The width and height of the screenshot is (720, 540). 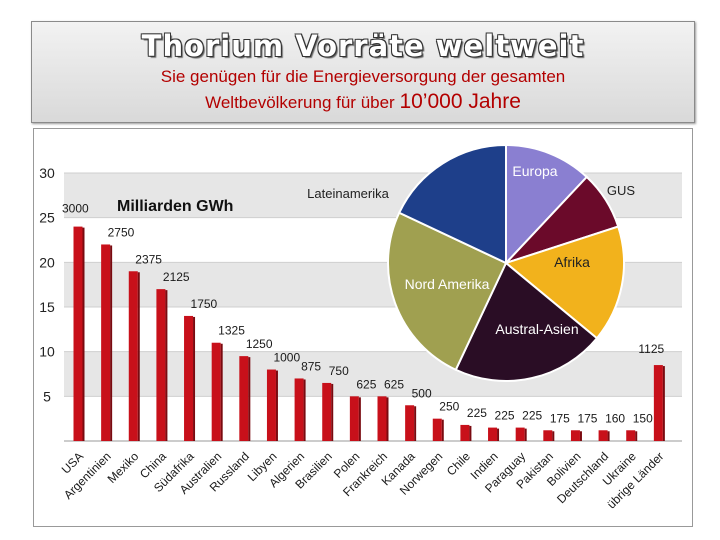 What do you see at coordinates (286, 358) in the screenshot?
I see `bar-data-label: 1000` at bounding box center [286, 358].